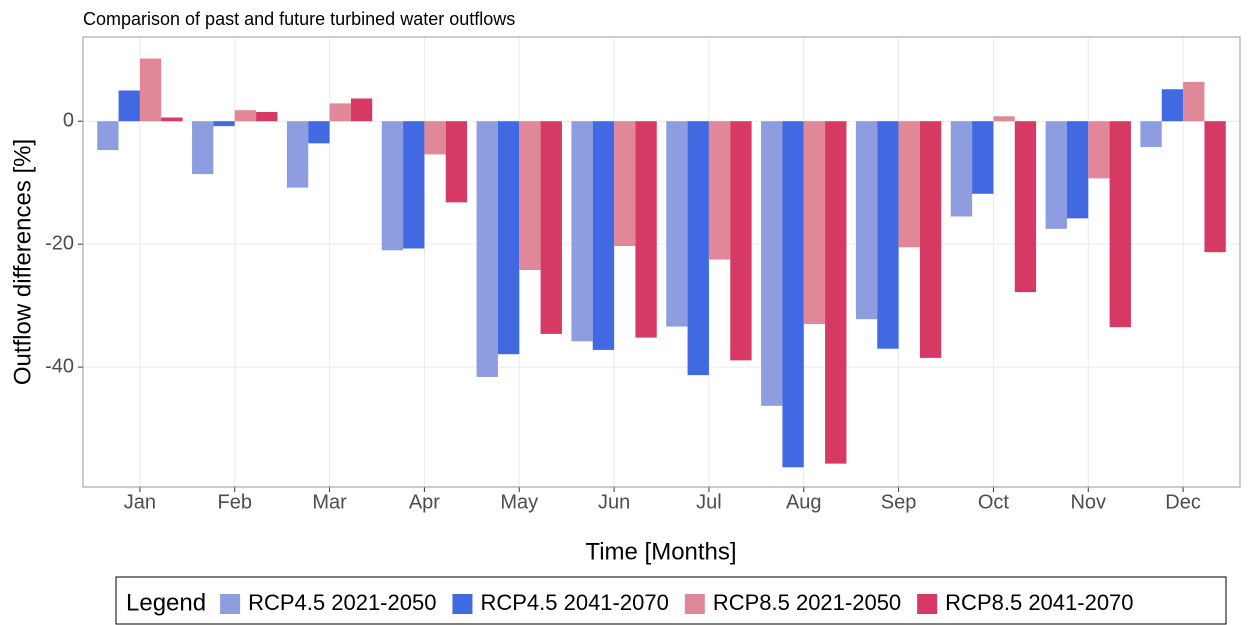  I want to click on x-tick-label: Aug, so click(804, 502).